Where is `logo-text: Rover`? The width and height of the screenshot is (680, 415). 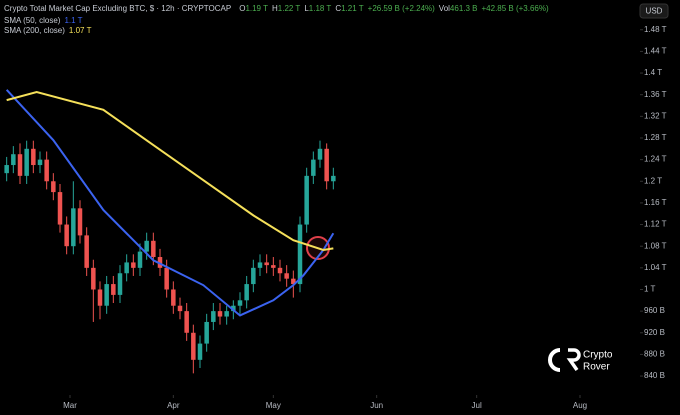
logo-text: Rover is located at coordinates (596, 367).